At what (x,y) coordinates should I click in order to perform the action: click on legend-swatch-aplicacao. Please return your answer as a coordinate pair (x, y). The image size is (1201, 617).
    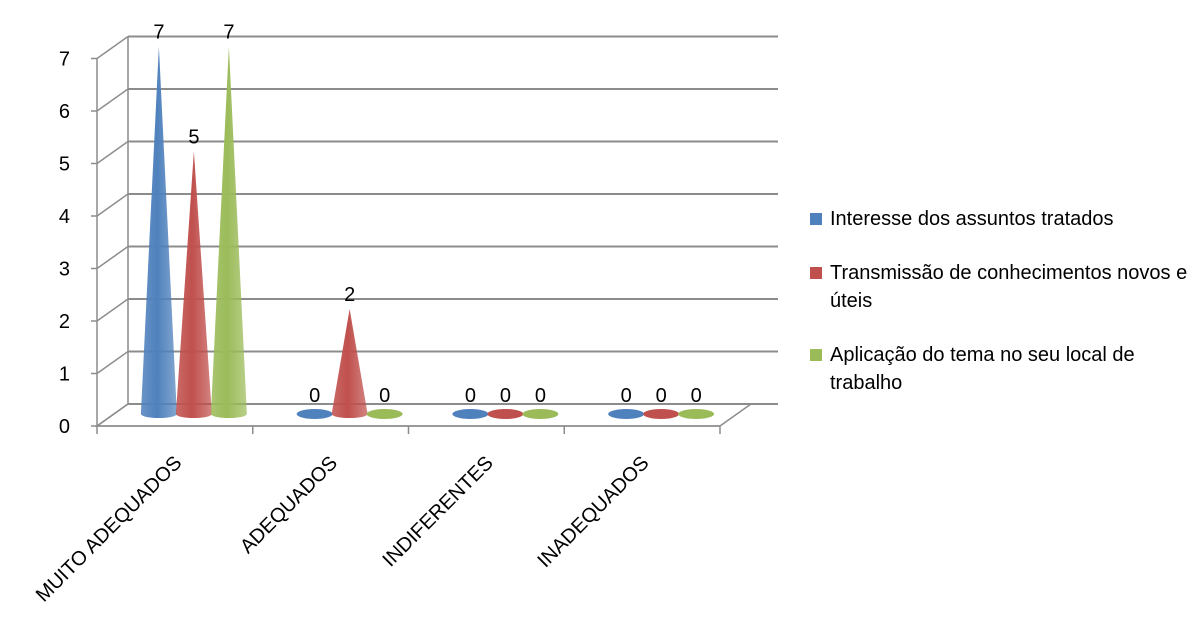
    Looking at the image, I should click on (816, 355).